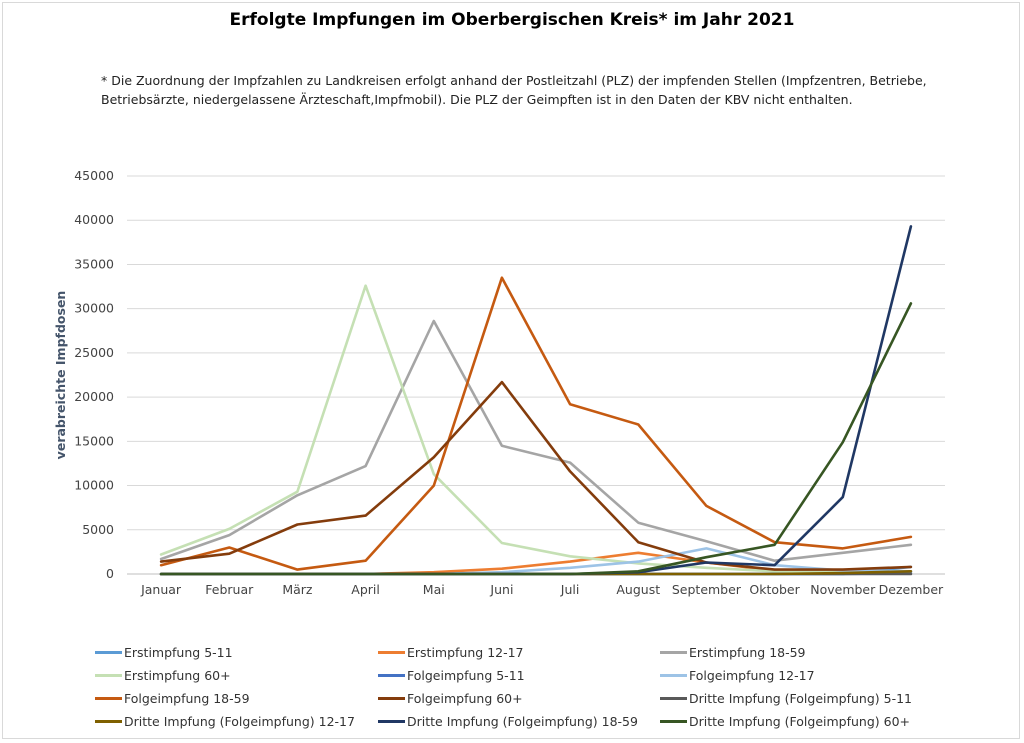 This screenshot has height=743, width=1024. Describe the element at coordinates (774, 589) in the screenshot. I see `x-tick-label: Oktober` at that location.